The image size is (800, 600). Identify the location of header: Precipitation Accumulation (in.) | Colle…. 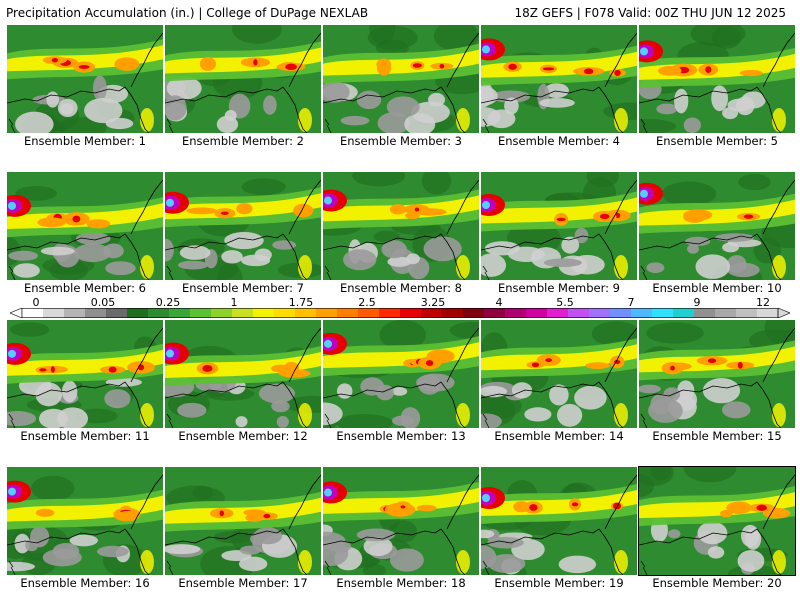
(400, 12).